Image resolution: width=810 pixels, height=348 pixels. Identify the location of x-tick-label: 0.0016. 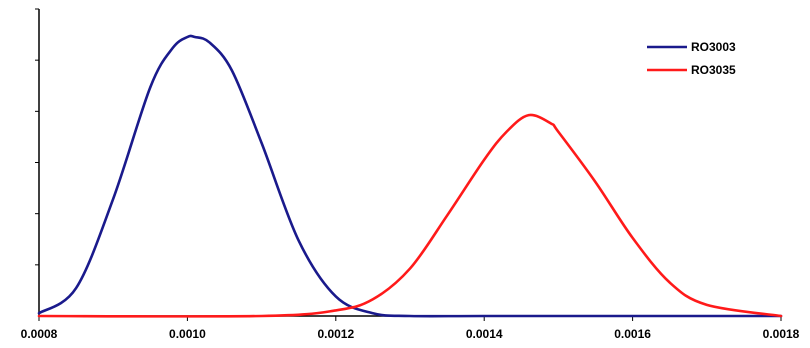
(632, 334).